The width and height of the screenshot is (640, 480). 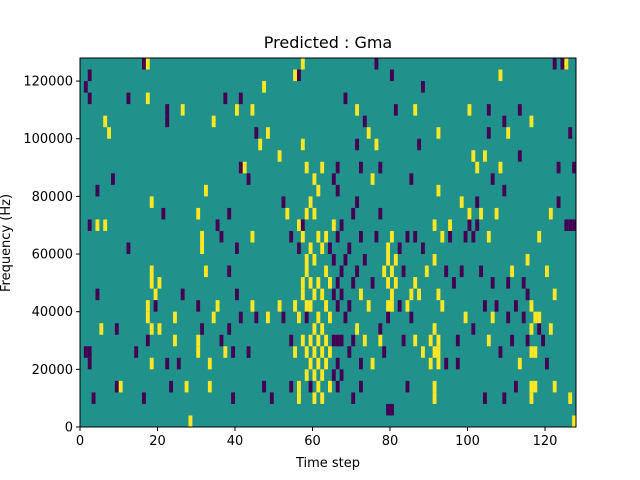 I want to click on x-tick-label: 100, so click(x=467, y=441).